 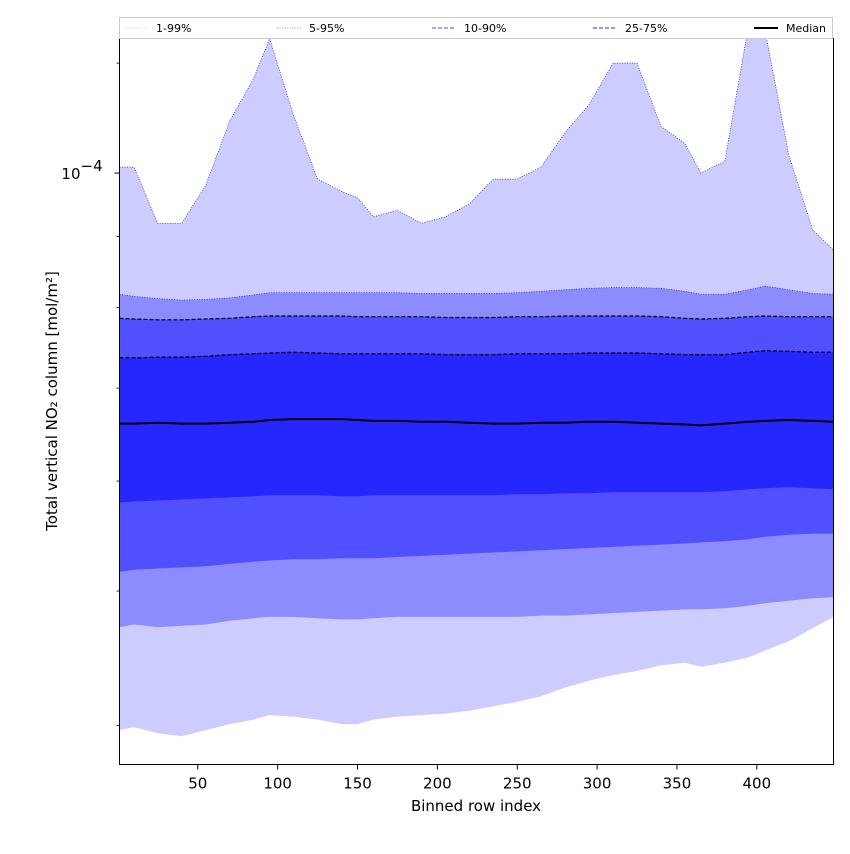 What do you see at coordinates (646, 28) in the screenshot?
I see `legend-label-25-75: 25-75%` at bounding box center [646, 28].